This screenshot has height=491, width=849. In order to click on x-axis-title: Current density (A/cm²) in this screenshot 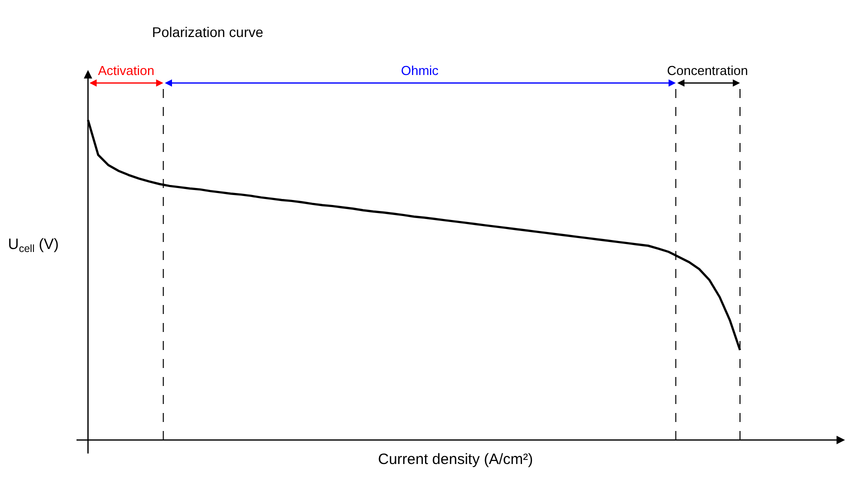, I will do `click(456, 459)`.